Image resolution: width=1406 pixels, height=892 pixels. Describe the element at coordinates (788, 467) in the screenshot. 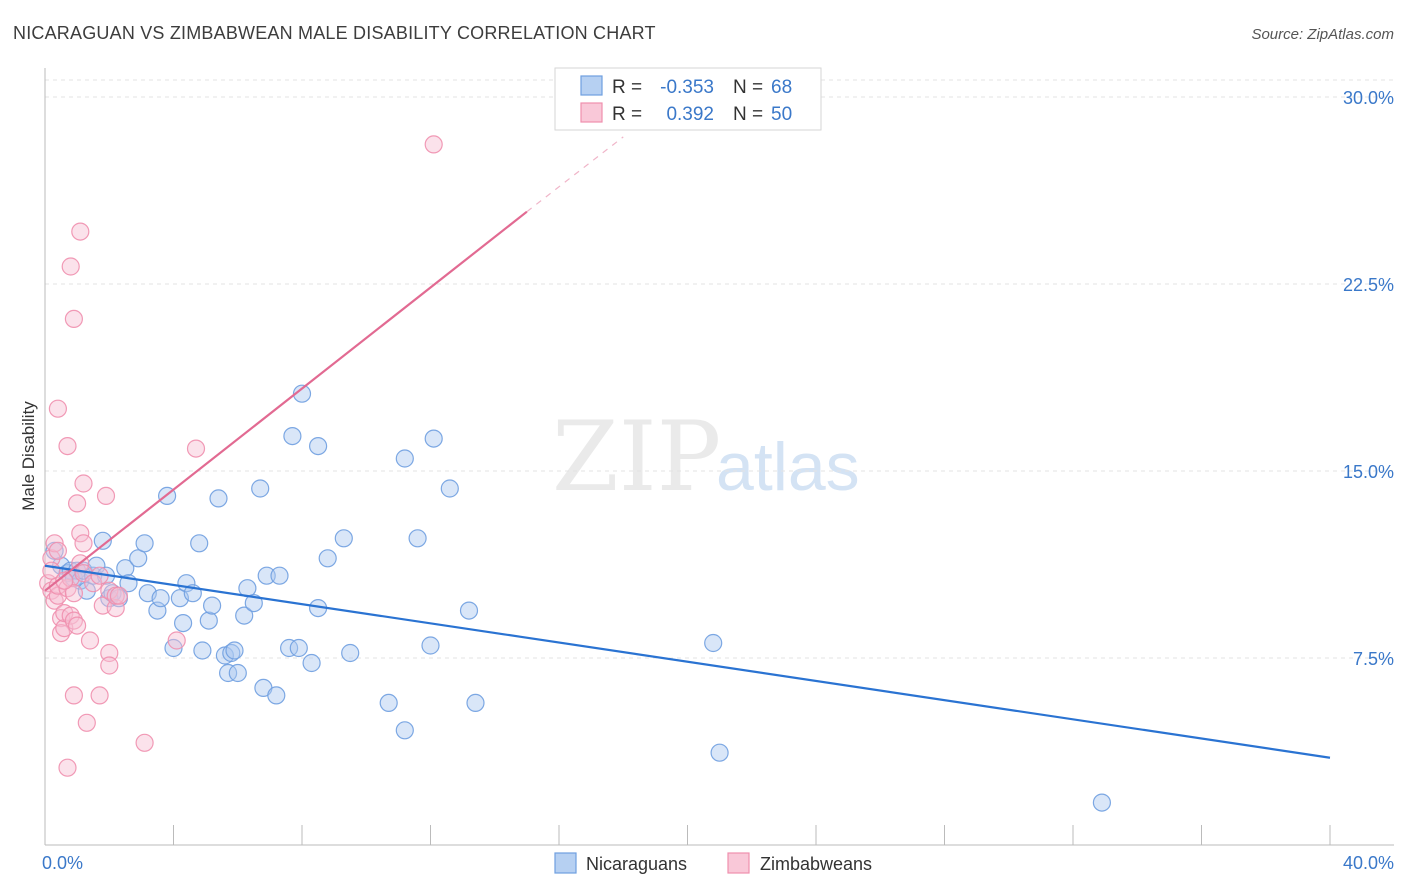

I see `watermark-atlas: atlas` at that location.